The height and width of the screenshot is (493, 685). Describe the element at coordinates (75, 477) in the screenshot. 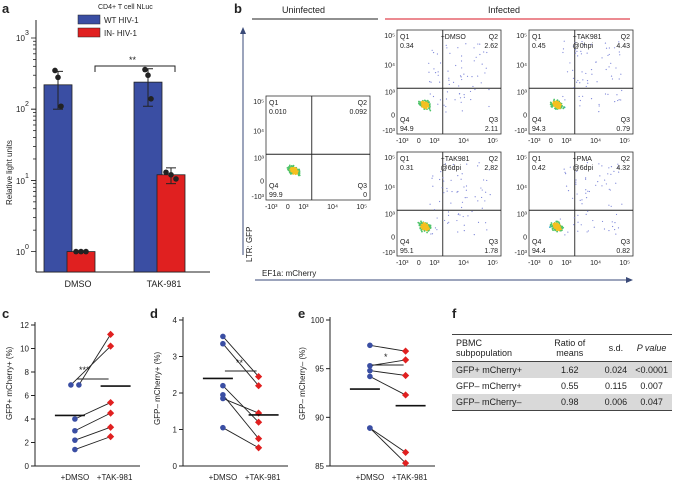

I see `x-tick-label: +DMSO` at that location.